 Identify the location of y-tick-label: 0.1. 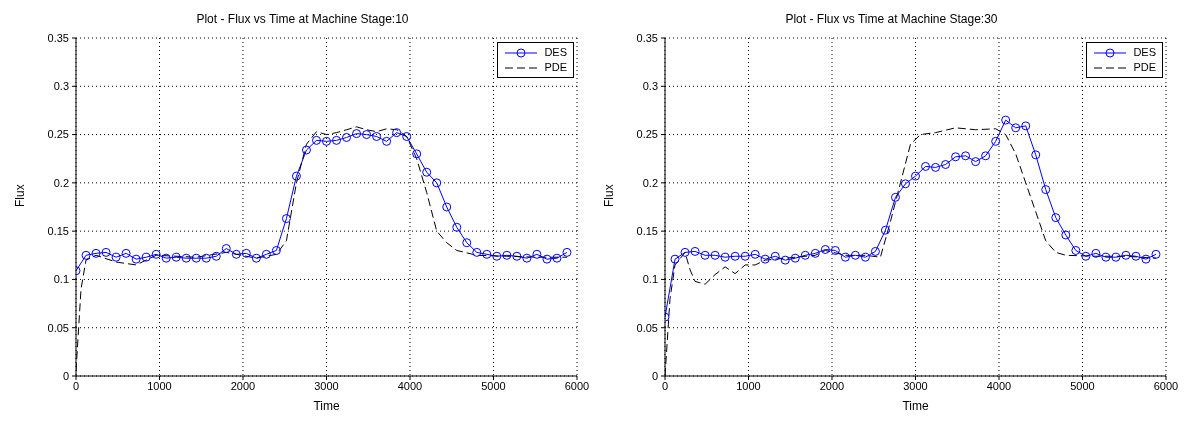
(61, 279).